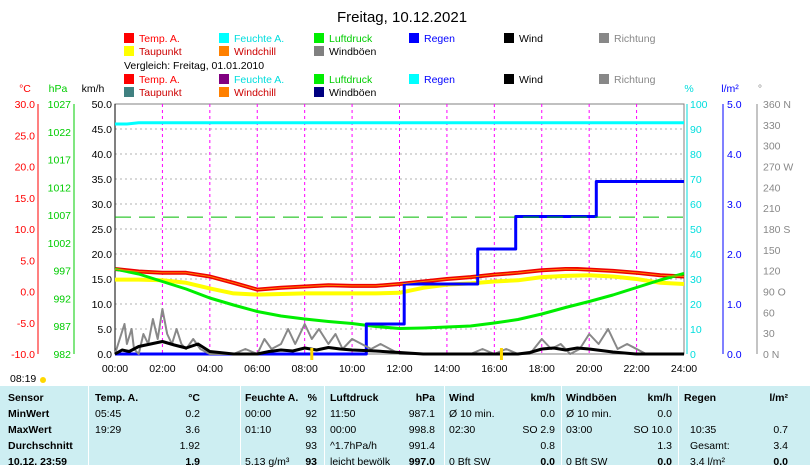  Describe the element at coordinates (311, 446) in the screenshot. I see `hum-value-2: 93` at that location.